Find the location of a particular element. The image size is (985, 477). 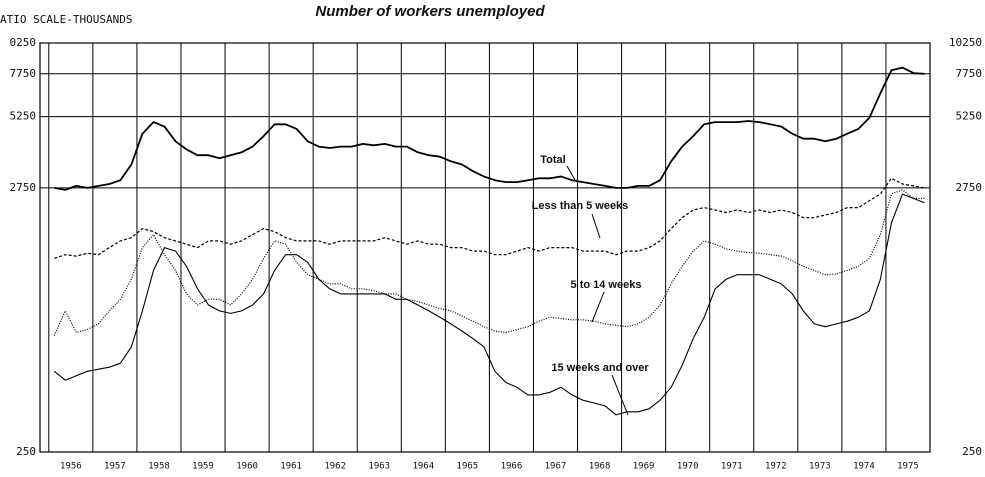

x-tick-label: 1966 is located at coordinates (512, 467).